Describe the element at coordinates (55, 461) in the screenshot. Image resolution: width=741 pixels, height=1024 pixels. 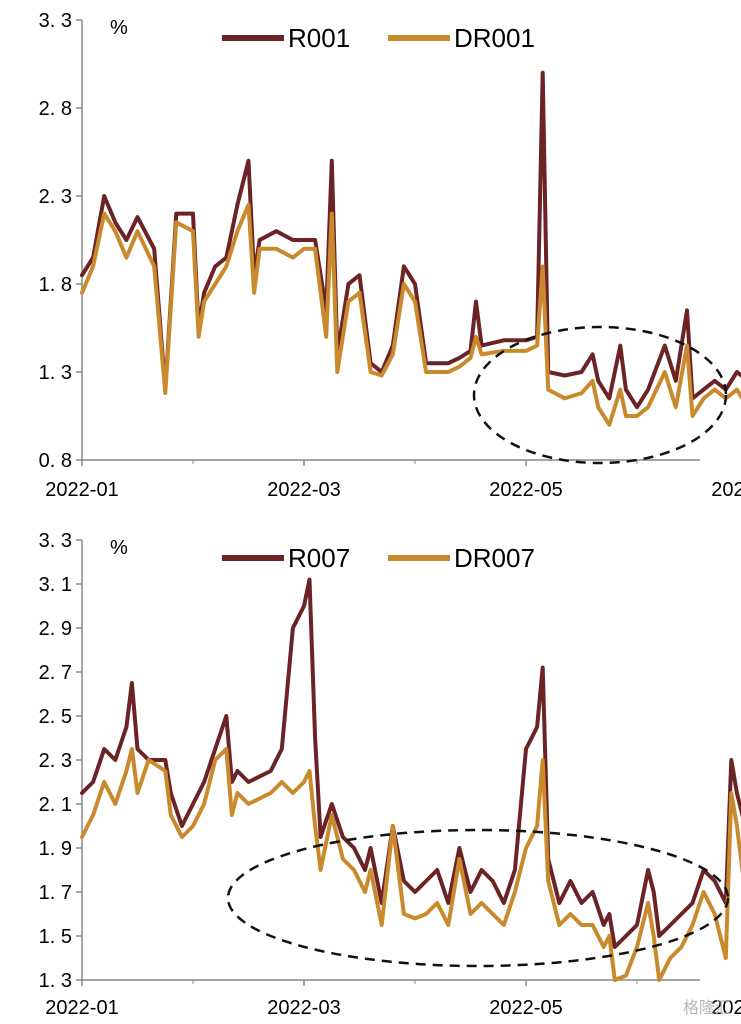
I see `y-tick-label: 0. 8` at that location.